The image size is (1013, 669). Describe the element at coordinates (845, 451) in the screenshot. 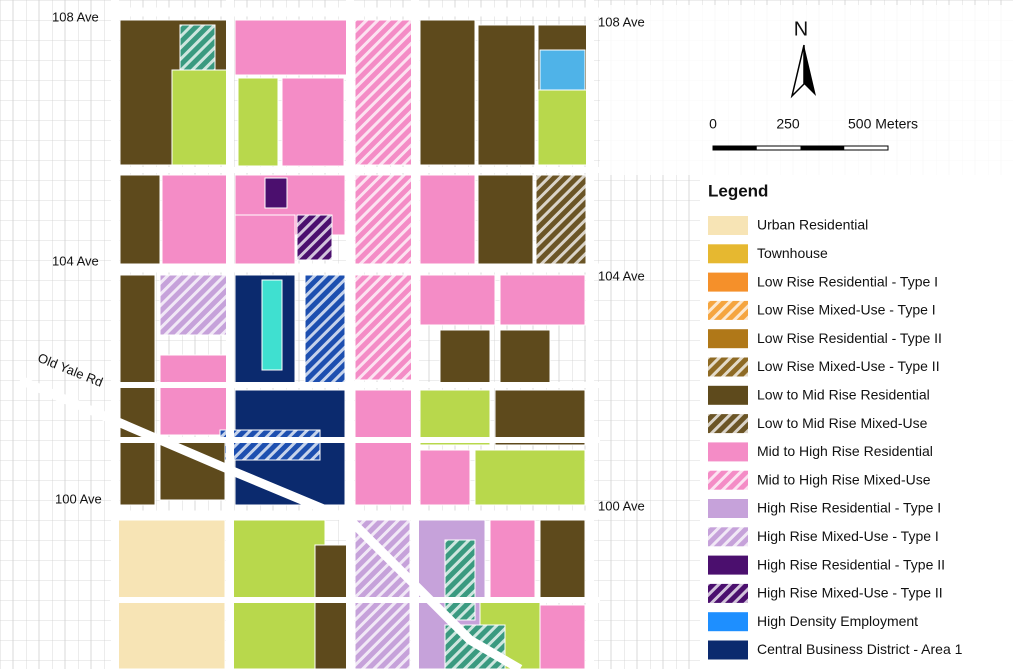

I see `legend-label: Mid to High Rise Residential` at that location.